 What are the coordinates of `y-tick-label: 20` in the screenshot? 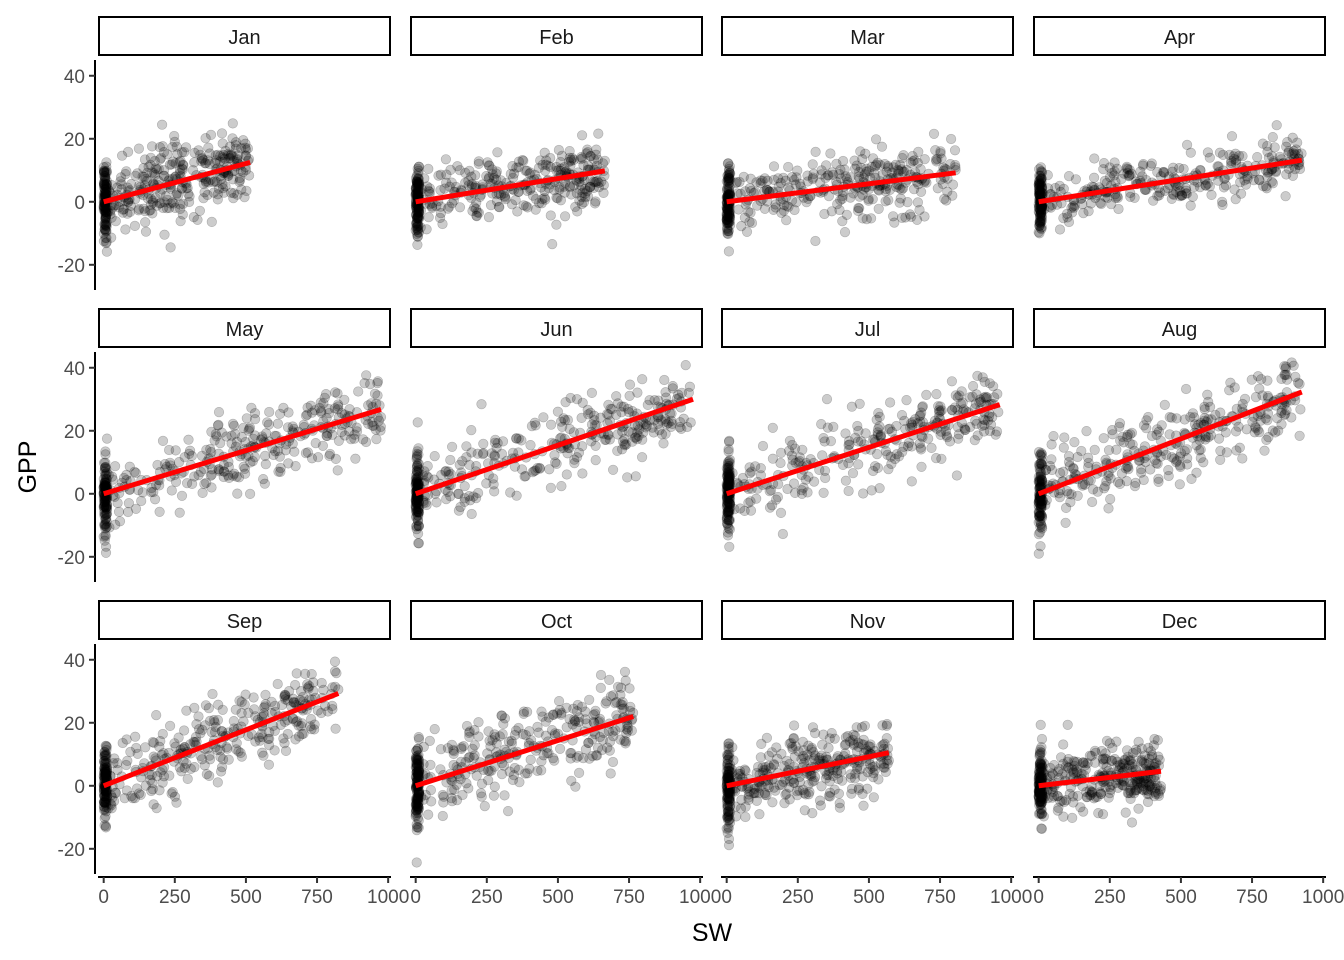 It's located at (74, 432).